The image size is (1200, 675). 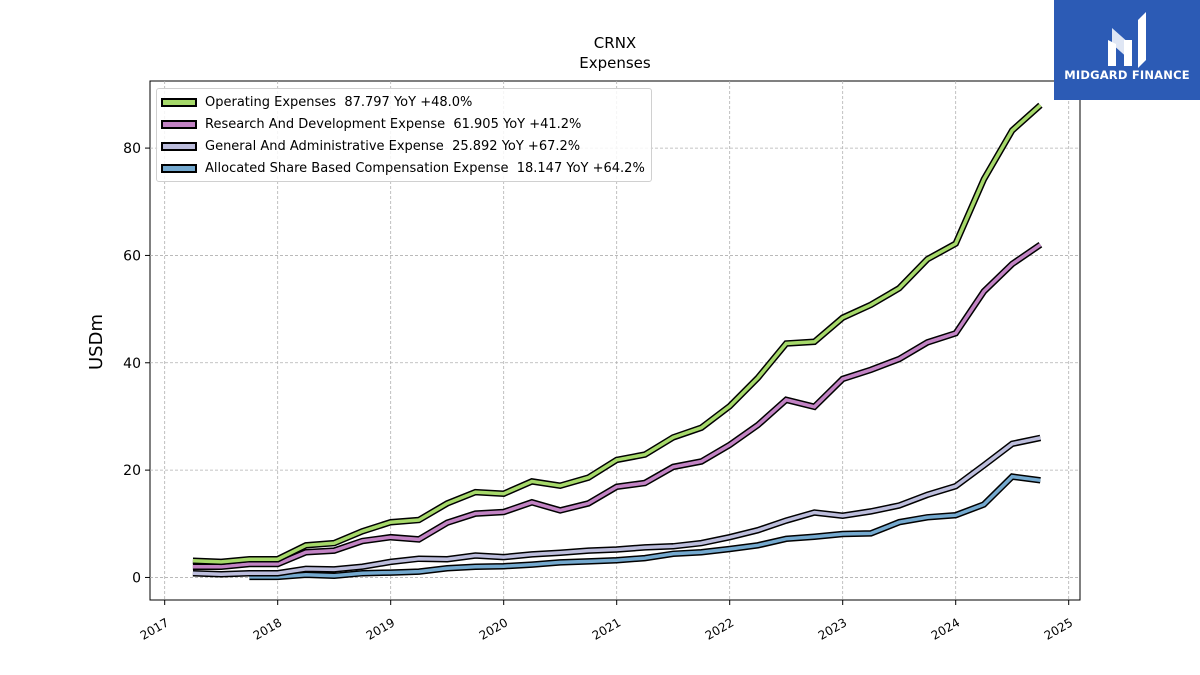 What do you see at coordinates (267, 628) in the screenshot?
I see `x-tick-label: 2018` at bounding box center [267, 628].